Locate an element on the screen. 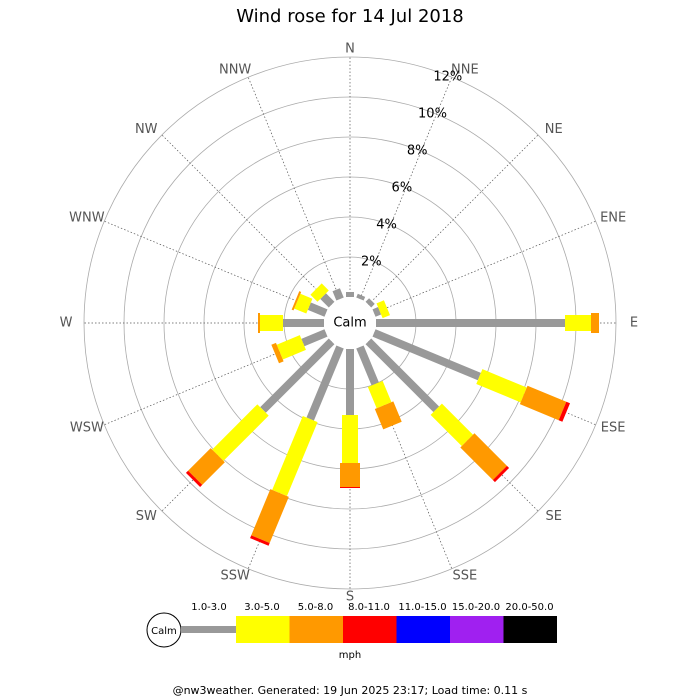  ring-label: 8% is located at coordinates (417, 151).